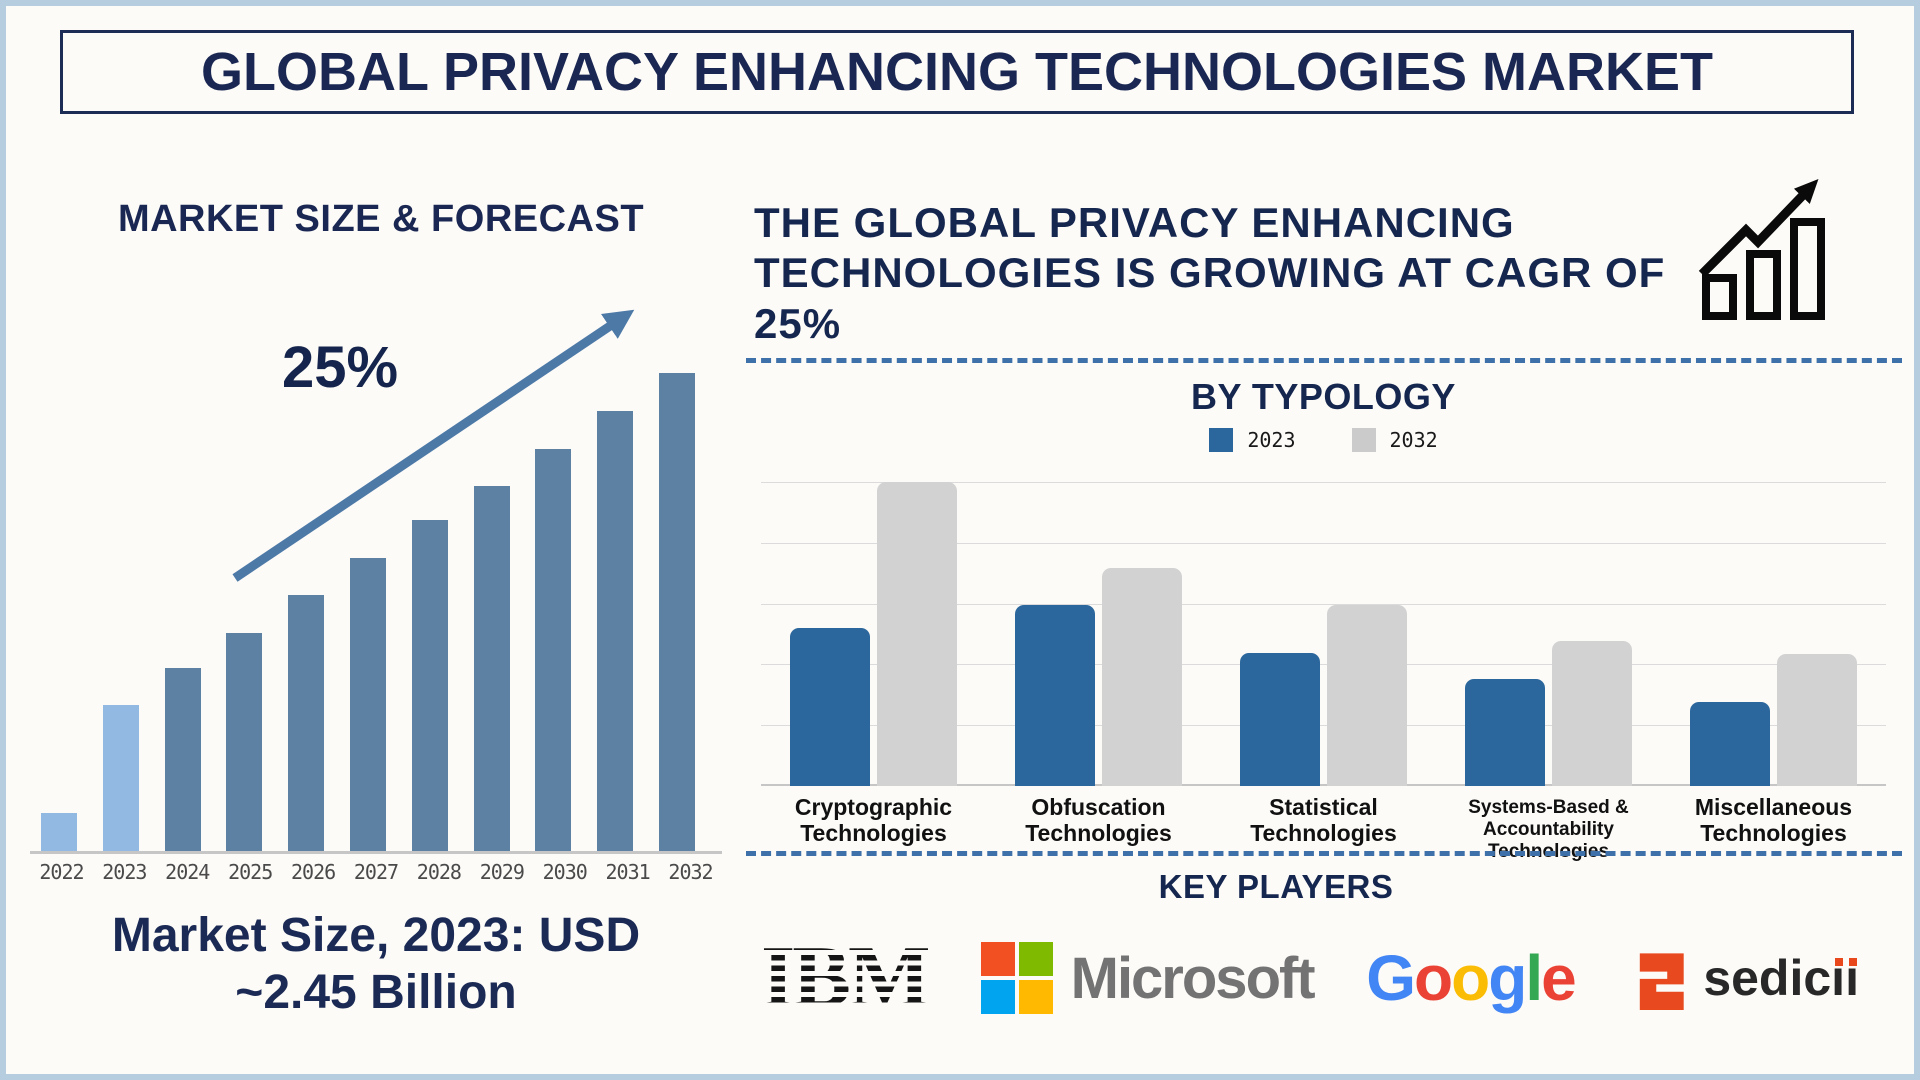 The width and height of the screenshot is (1920, 1080). What do you see at coordinates (1838, 978) in the screenshot?
I see `sedicii-dotted-i-1: ı` at bounding box center [1838, 978].